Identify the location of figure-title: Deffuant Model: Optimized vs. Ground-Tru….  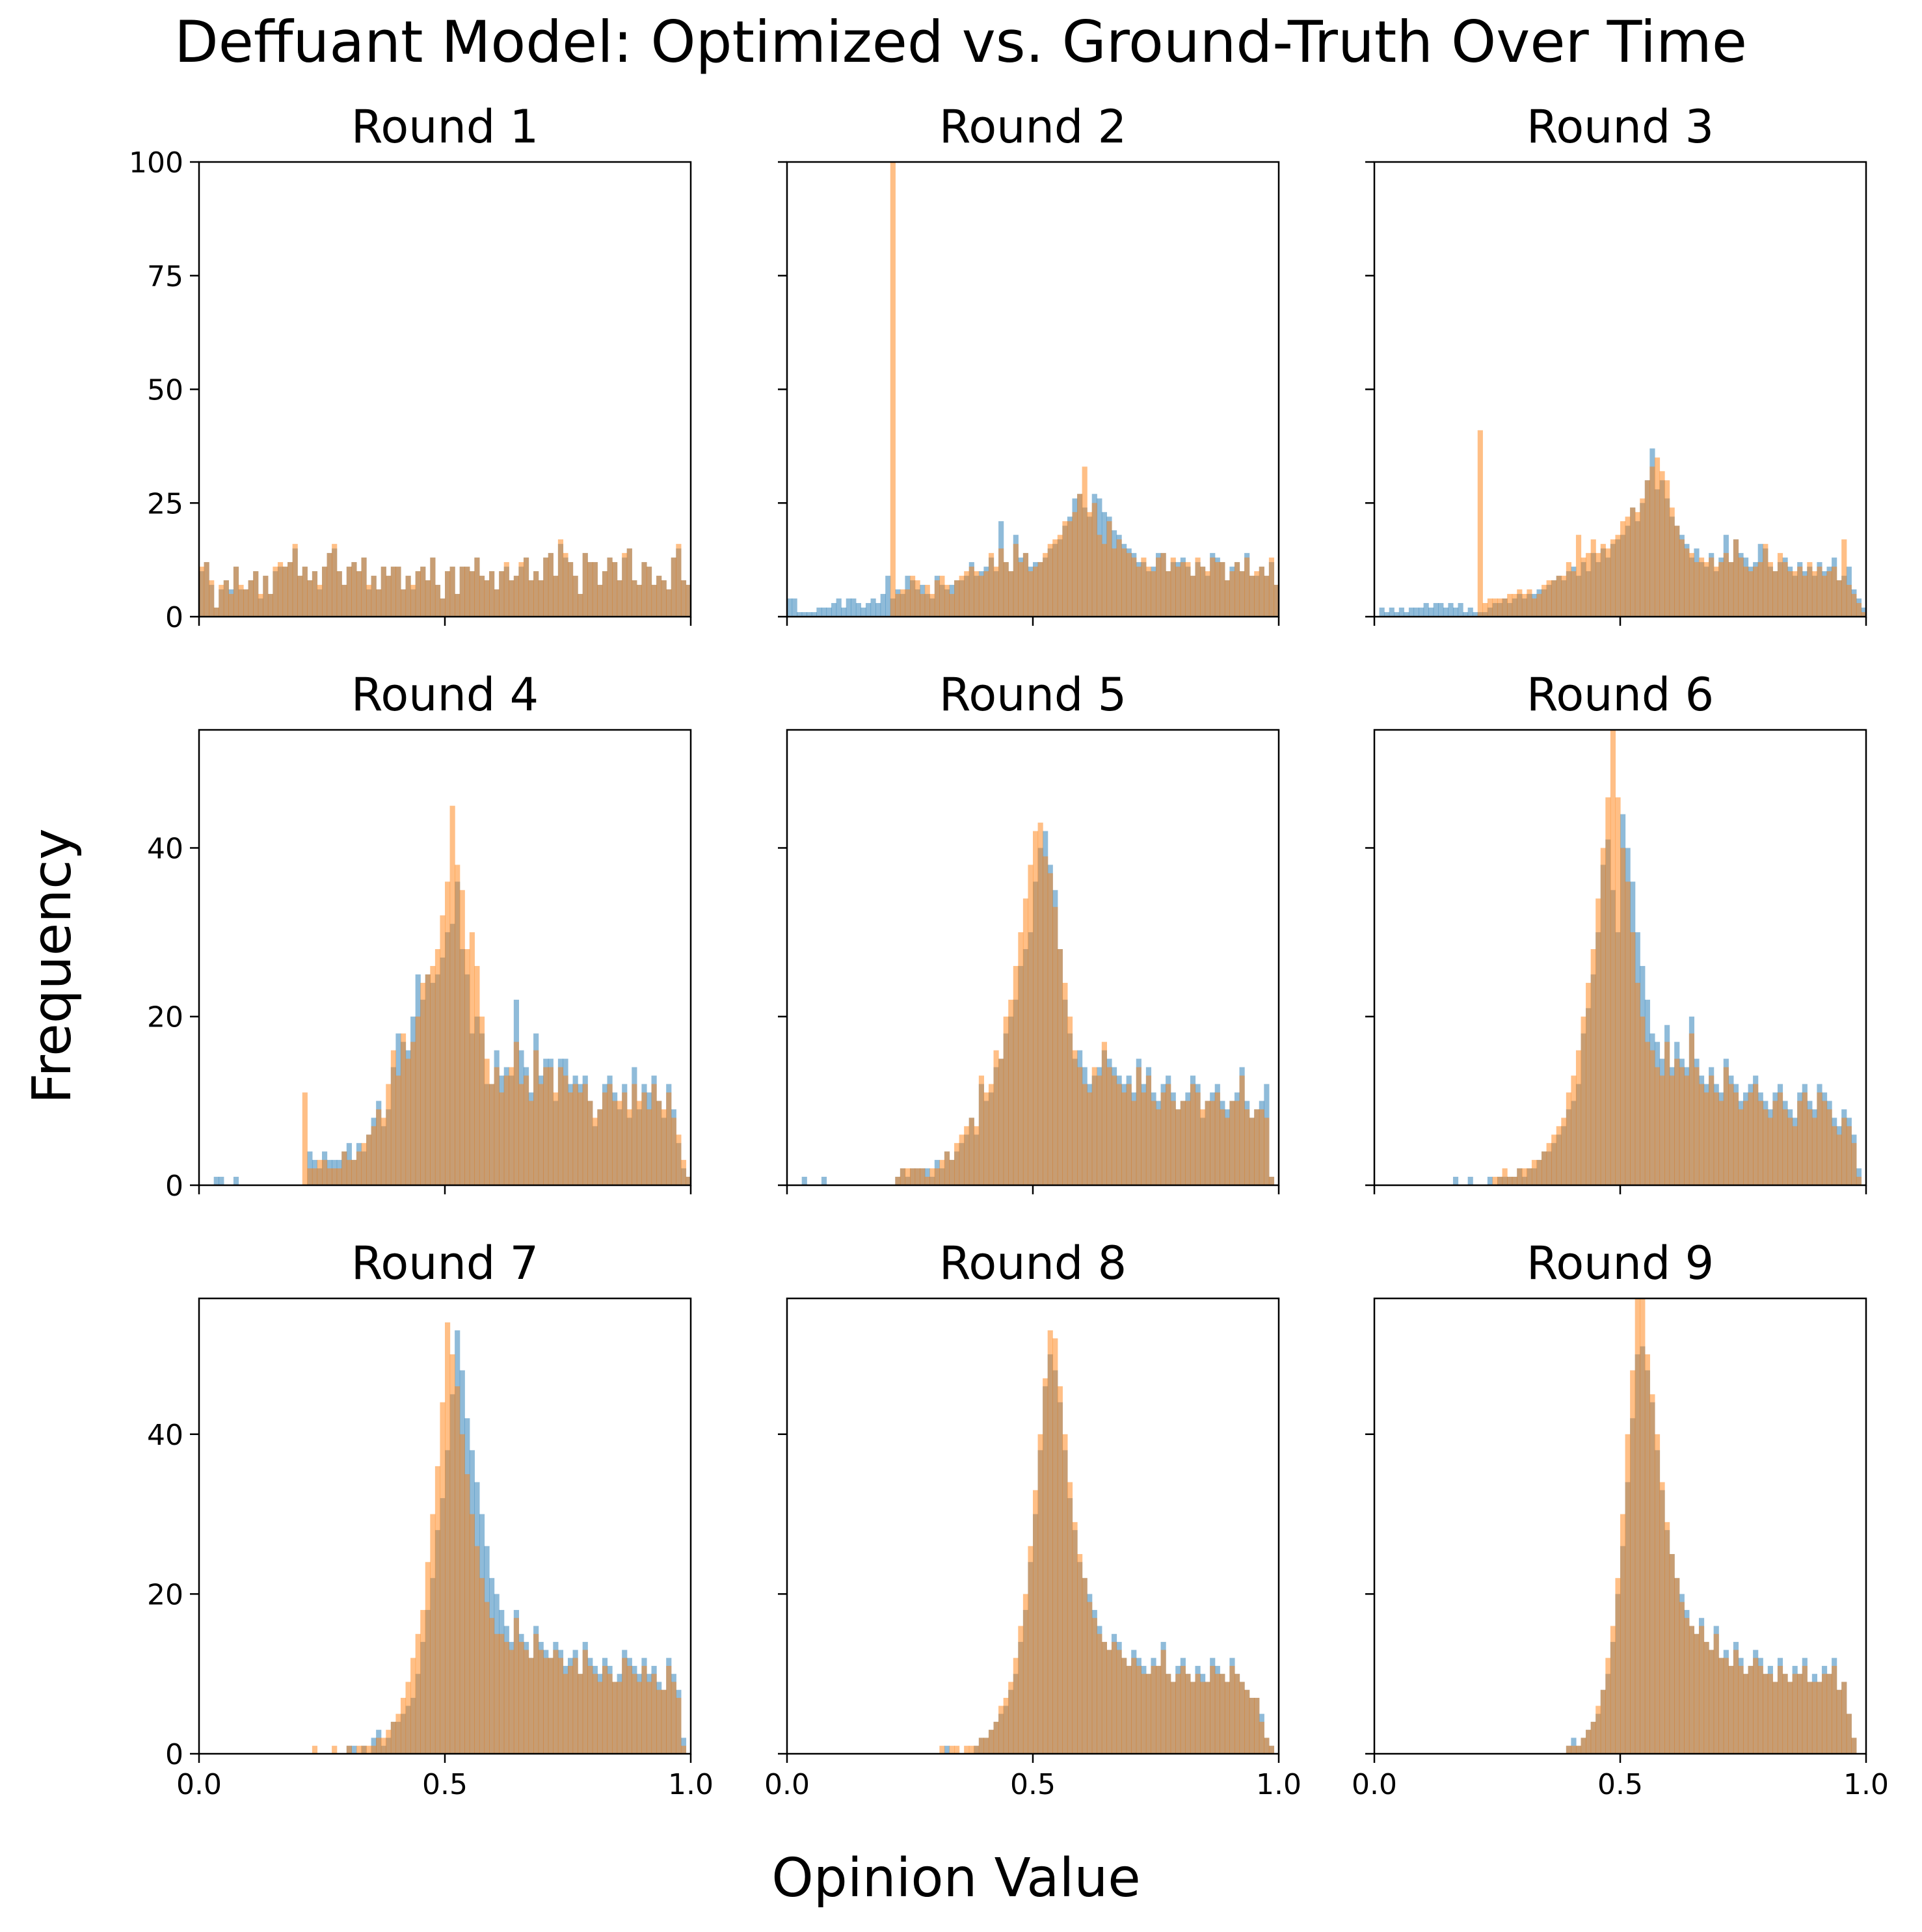
(960, 41).